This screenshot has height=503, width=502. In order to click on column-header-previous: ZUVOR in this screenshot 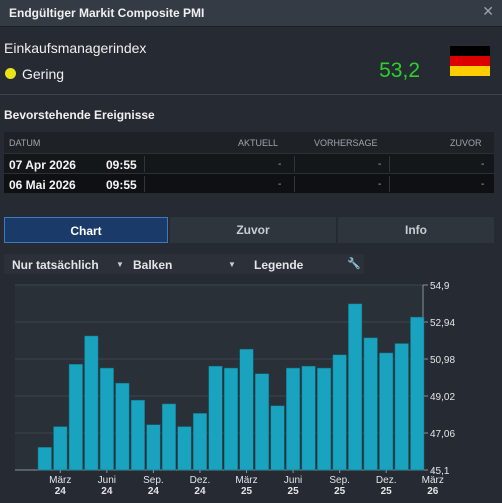, I will do `click(466, 143)`.